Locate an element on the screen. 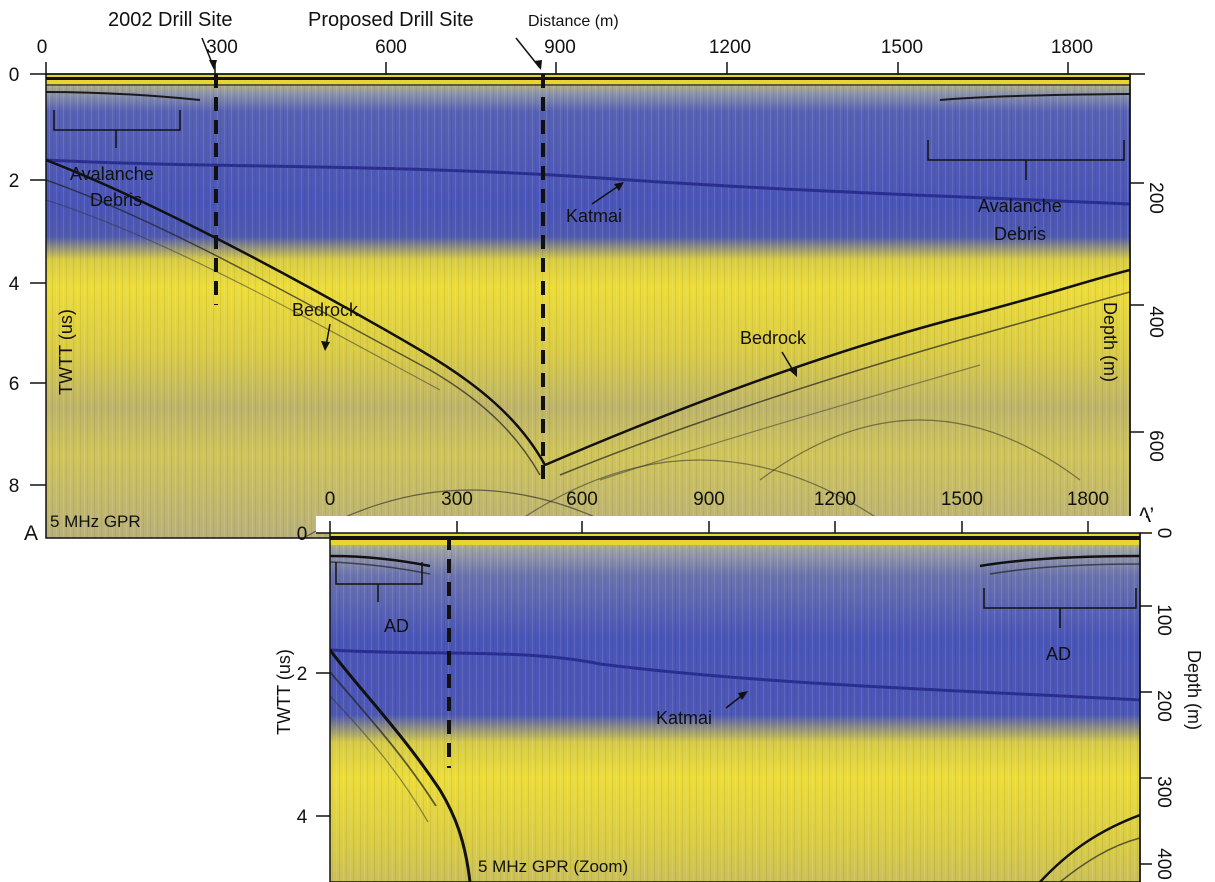 This screenshot has height=882, width=1215. main-bedrock-left-label: Bedrock is located at coordinates (325, 310).